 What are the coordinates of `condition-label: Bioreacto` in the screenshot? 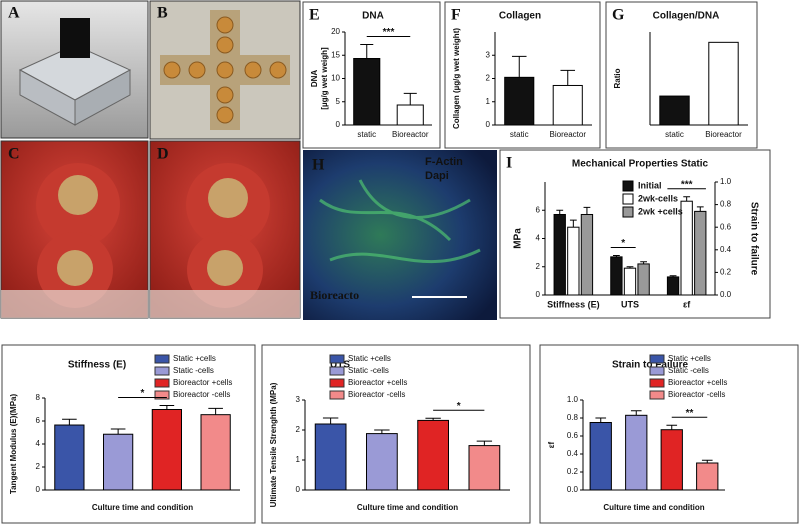 It's located at (334, 295).